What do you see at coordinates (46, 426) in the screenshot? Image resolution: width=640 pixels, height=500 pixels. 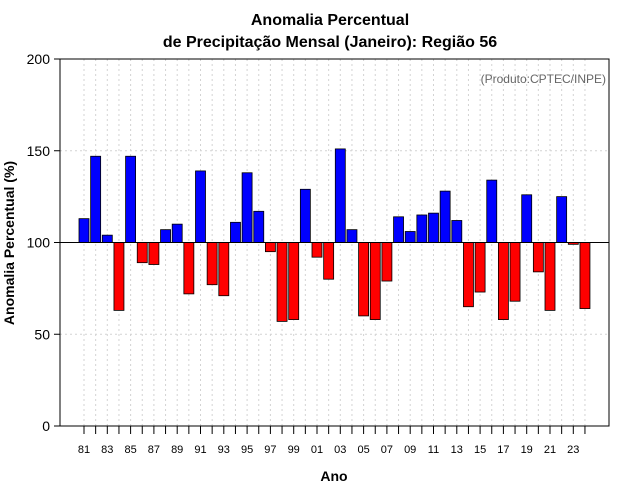 I see `y-tick-label: 0` at bounding box center [46, 426].